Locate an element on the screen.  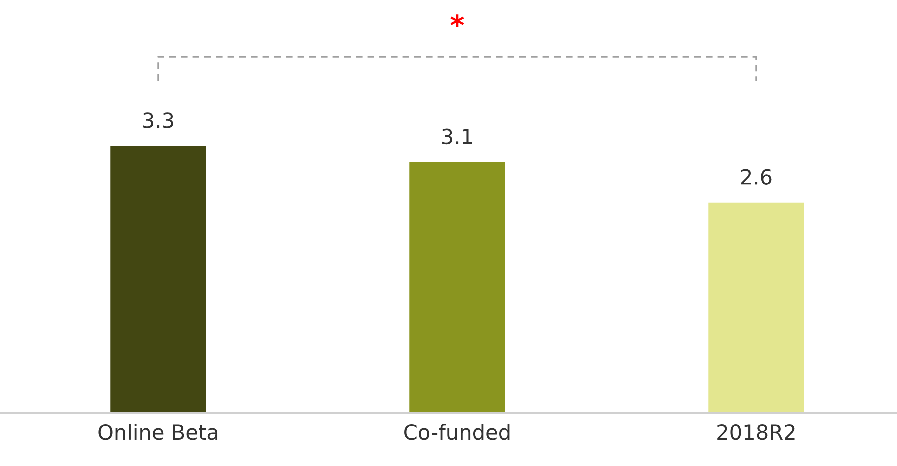
data-label: 3.3 is located at coordinates (158, 120).